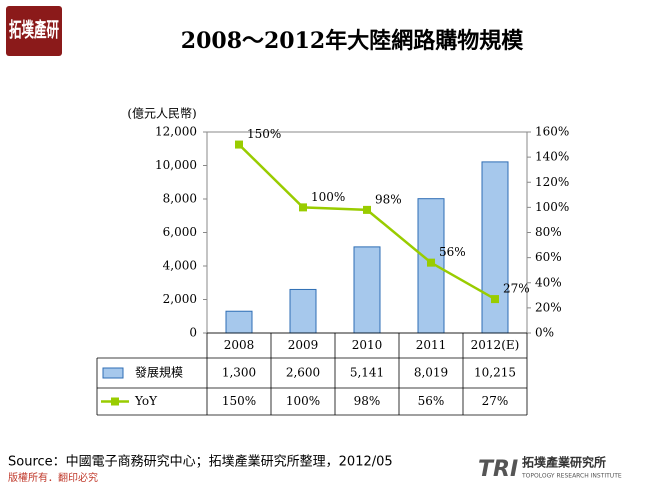 This screenshot has height=485, width=650. Describe the element at coordinates (176, 132) in the screenshot. I see `y-tick-label: 12,000` at that location.